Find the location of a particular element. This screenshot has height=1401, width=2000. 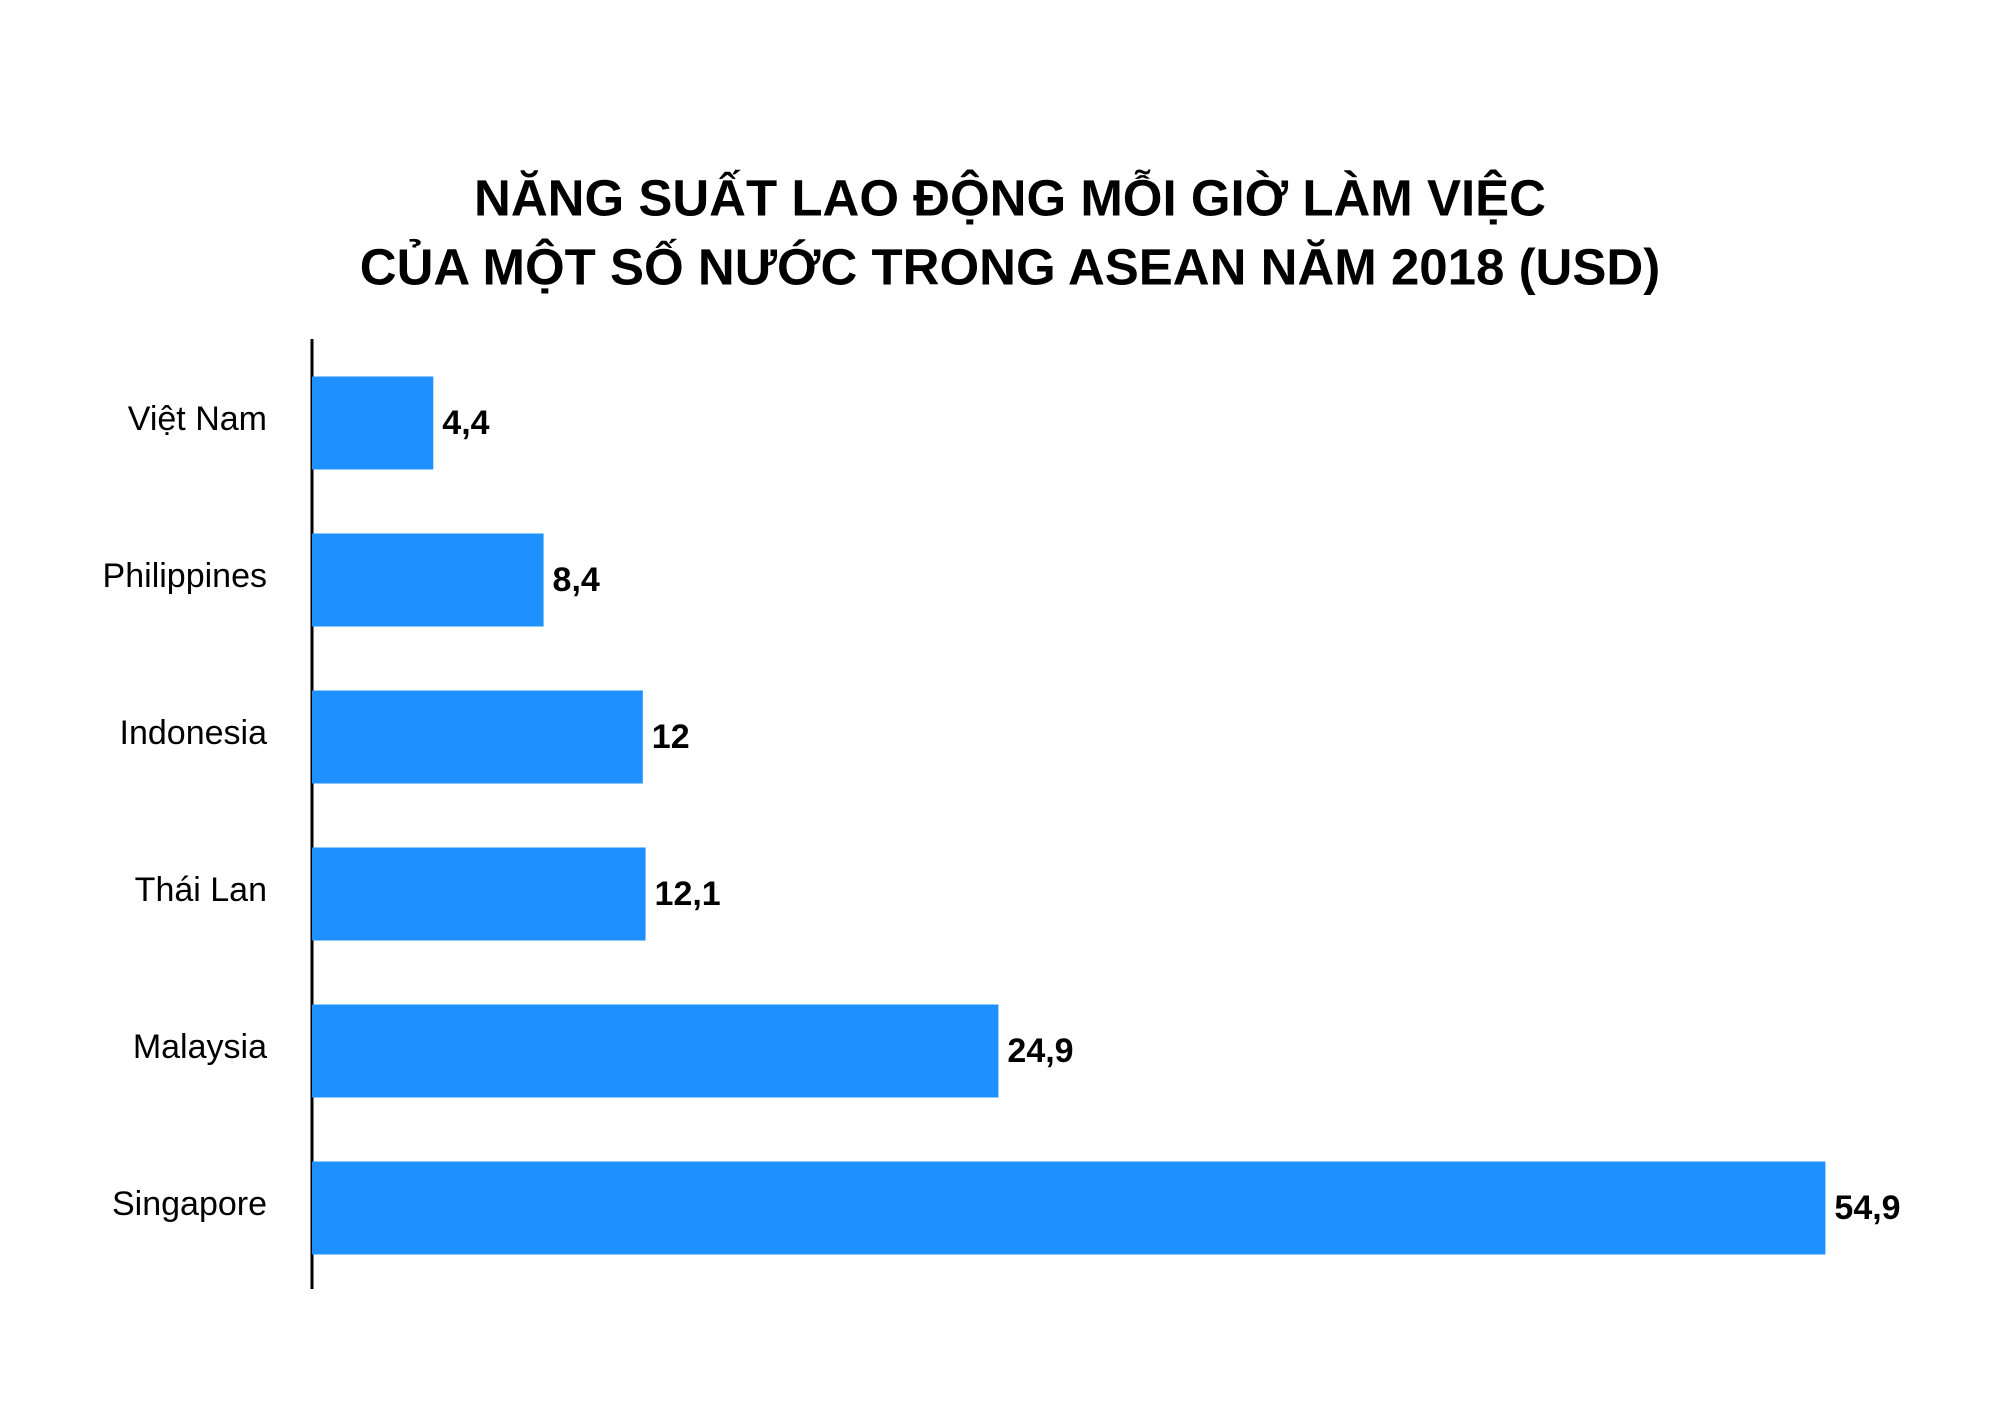

value-label: 4,4 is located at coordinates (465, 423).